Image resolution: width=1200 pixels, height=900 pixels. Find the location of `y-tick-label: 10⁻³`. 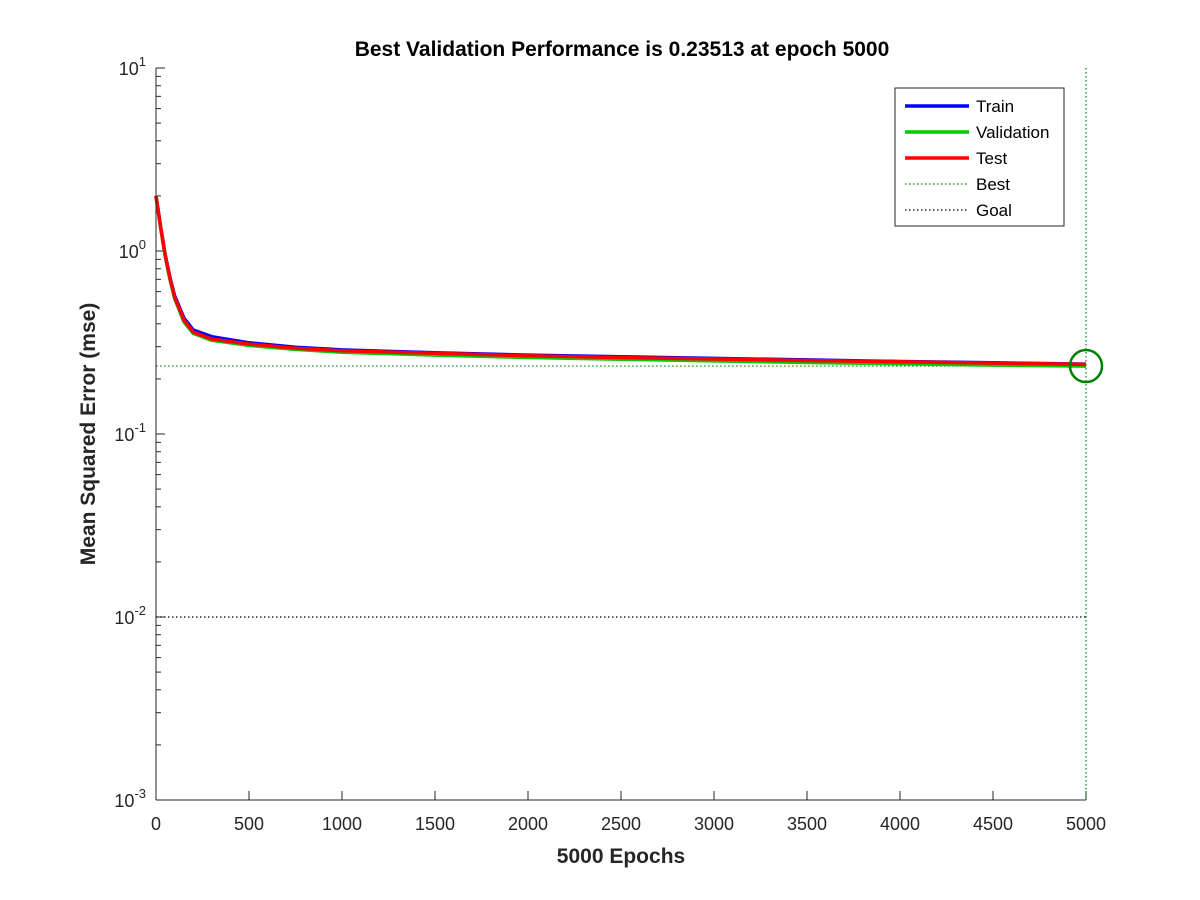

y-tick-label: 10⁻³ is located at coordinates (130, 798).